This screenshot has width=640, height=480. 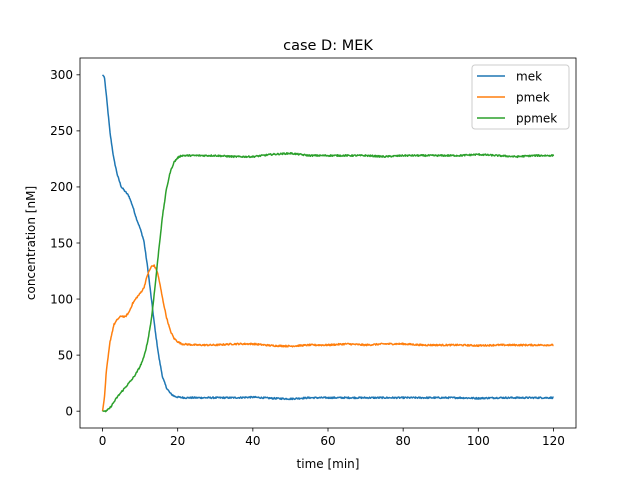 I want to click on y-tick-label: 250, so click(x=61, y=131).